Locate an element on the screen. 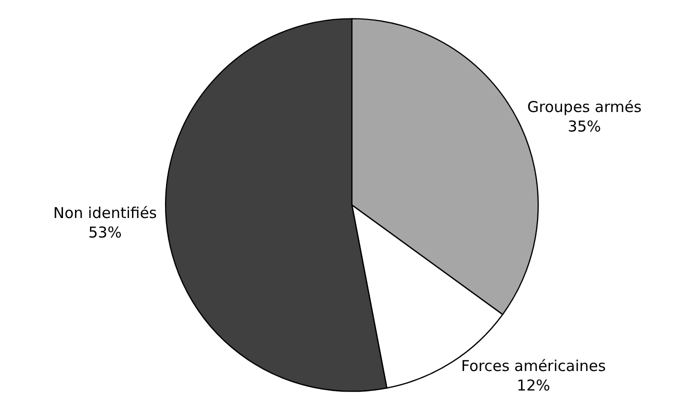  data-label: 12% is located at coordinates (533, 385).